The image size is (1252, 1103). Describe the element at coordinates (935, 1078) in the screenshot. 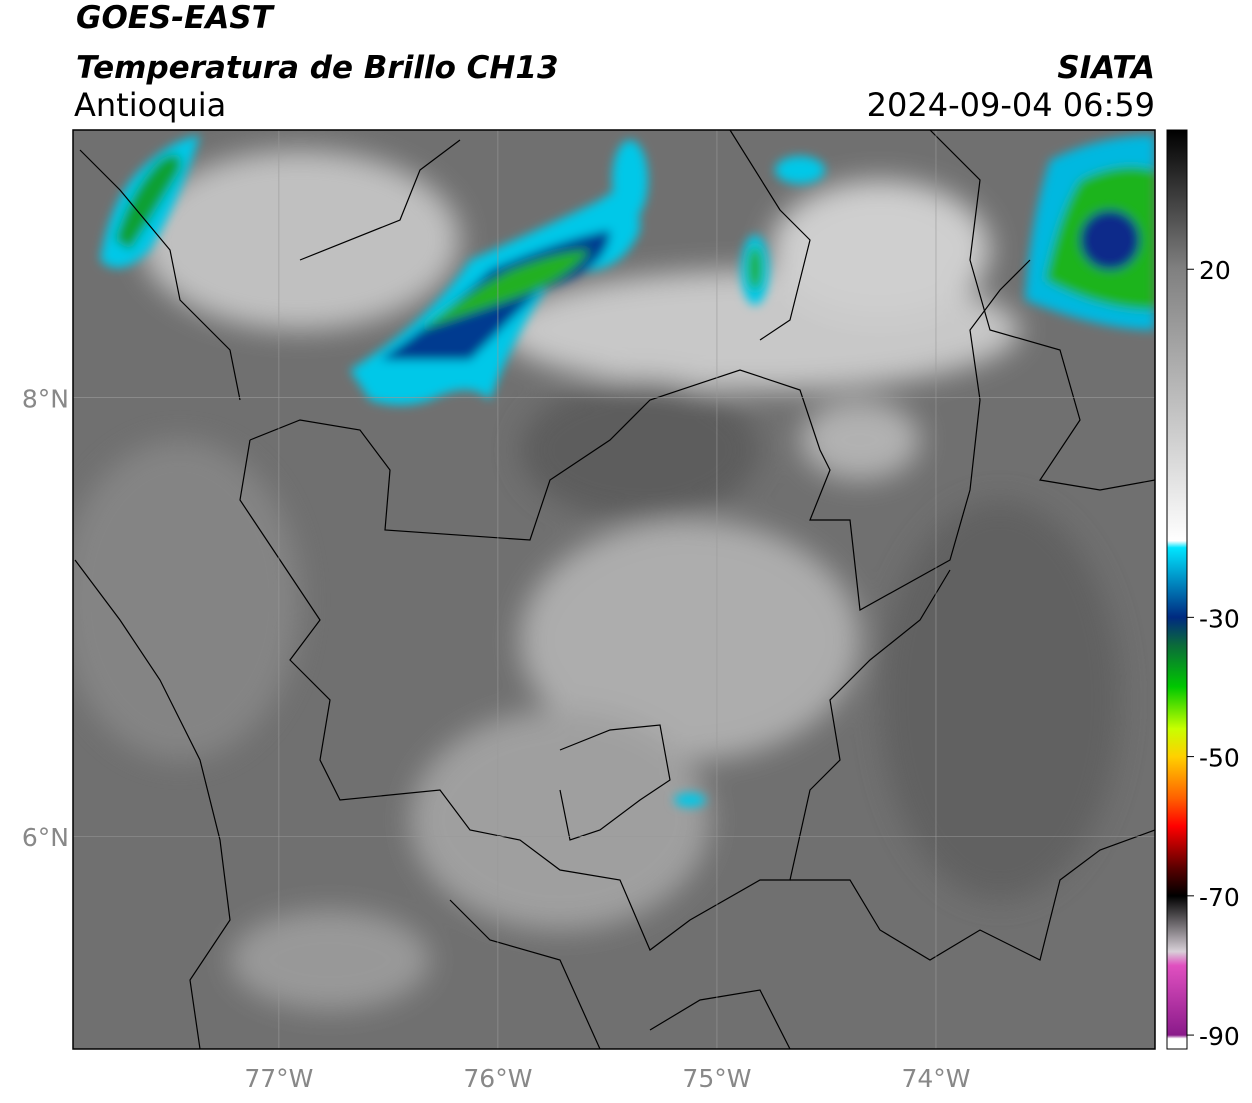

I see `lon-tick-label: 74°W` at that location.